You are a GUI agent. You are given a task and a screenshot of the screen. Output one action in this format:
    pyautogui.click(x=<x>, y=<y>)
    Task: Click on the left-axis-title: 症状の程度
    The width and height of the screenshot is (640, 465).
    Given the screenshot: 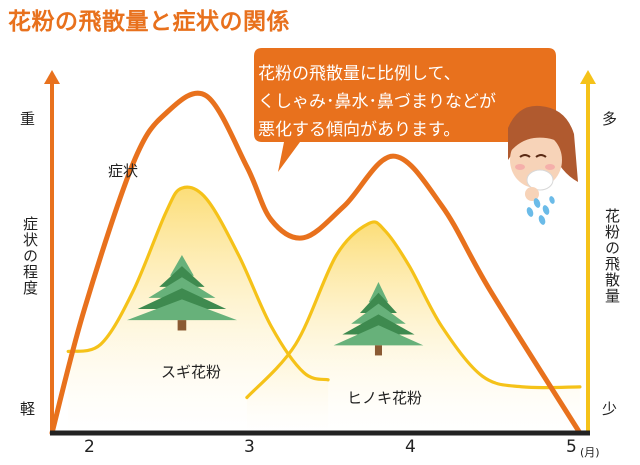 What is the action you would take?
    pyautogui.click(x=30, y=256)
    